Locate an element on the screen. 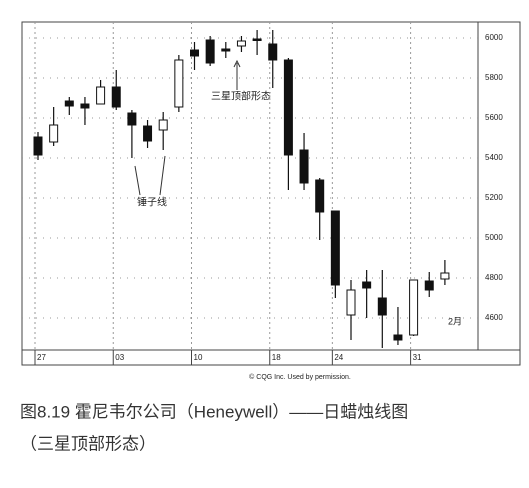 The height and width of the screenshot is (488, 529). source: © CQG Inc. Used by permission. is located at coordinates (300, 377).